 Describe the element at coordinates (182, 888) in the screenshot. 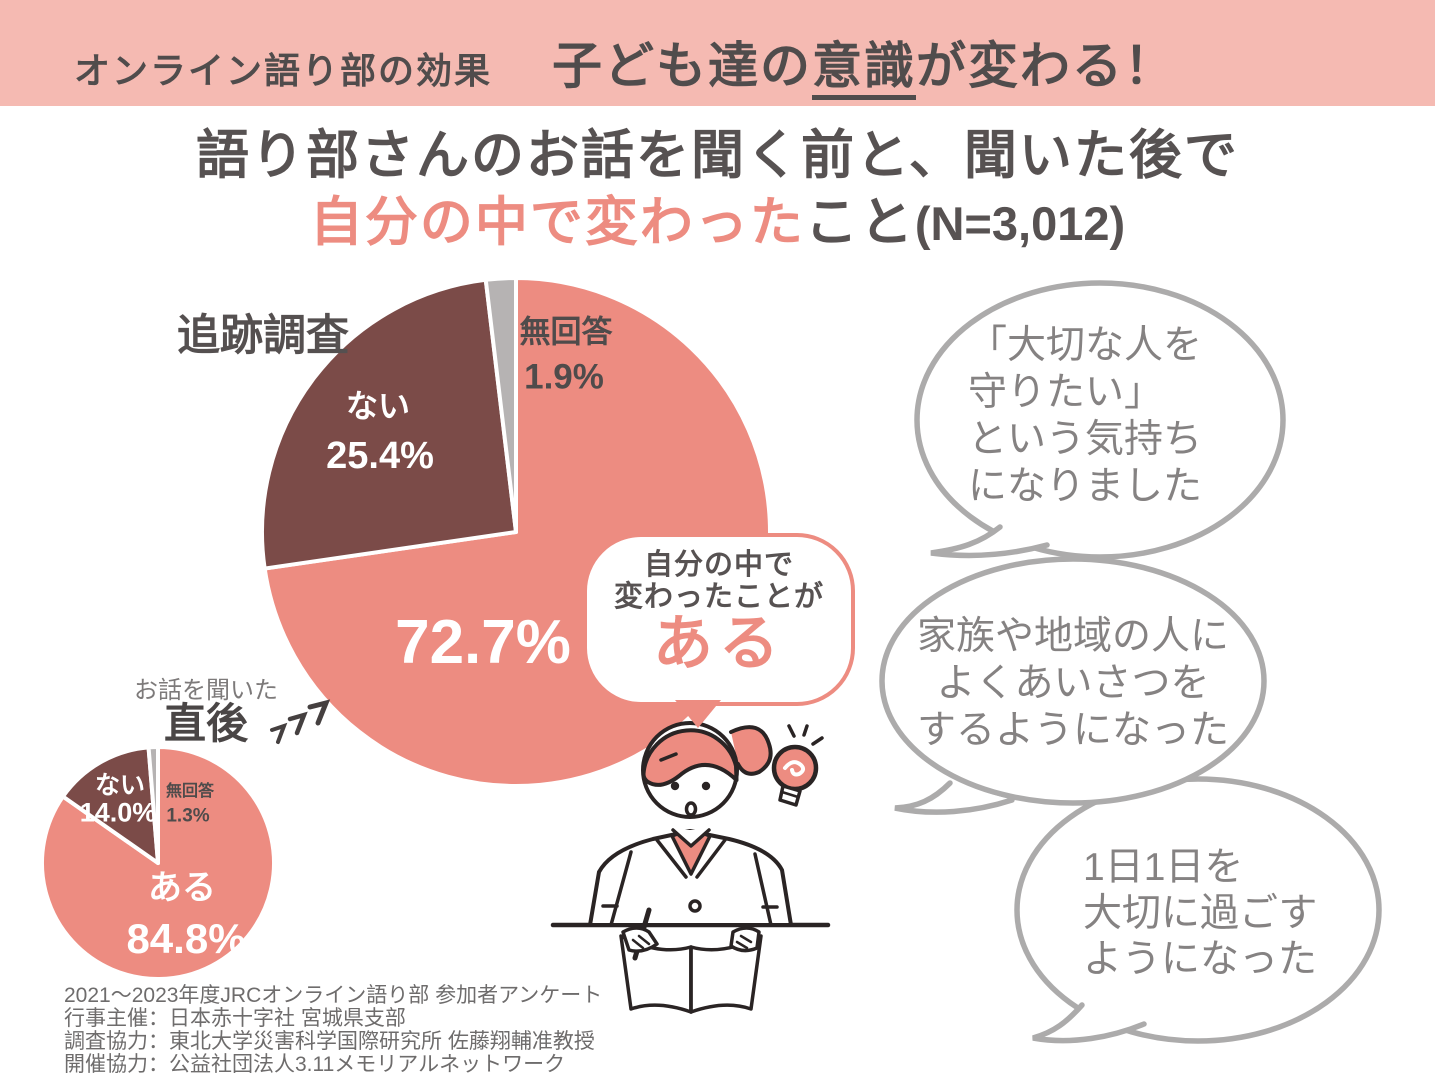

I see `pie-right-after-label-aru: ある` at that location.